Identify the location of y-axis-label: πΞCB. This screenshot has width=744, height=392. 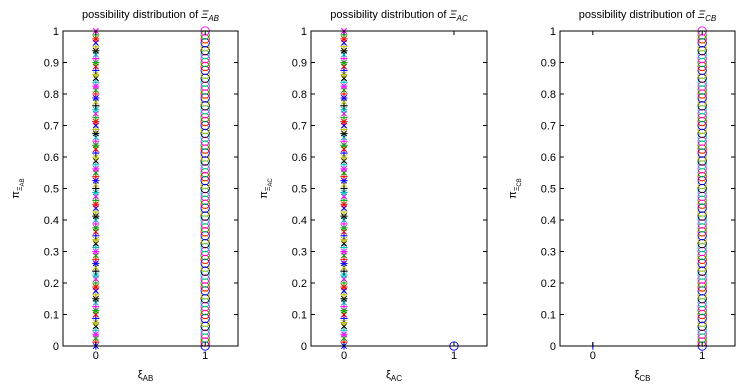
(515, 188).